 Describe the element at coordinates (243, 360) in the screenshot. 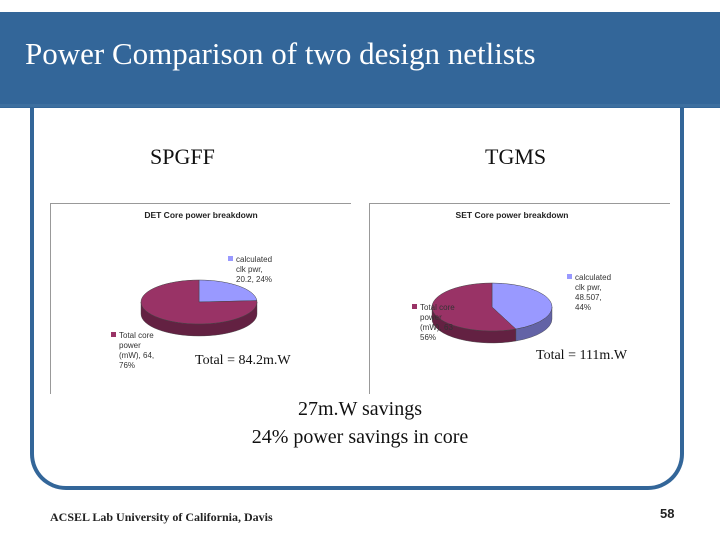

I see `spgff-total: Total = 84.2m.W` at that location.